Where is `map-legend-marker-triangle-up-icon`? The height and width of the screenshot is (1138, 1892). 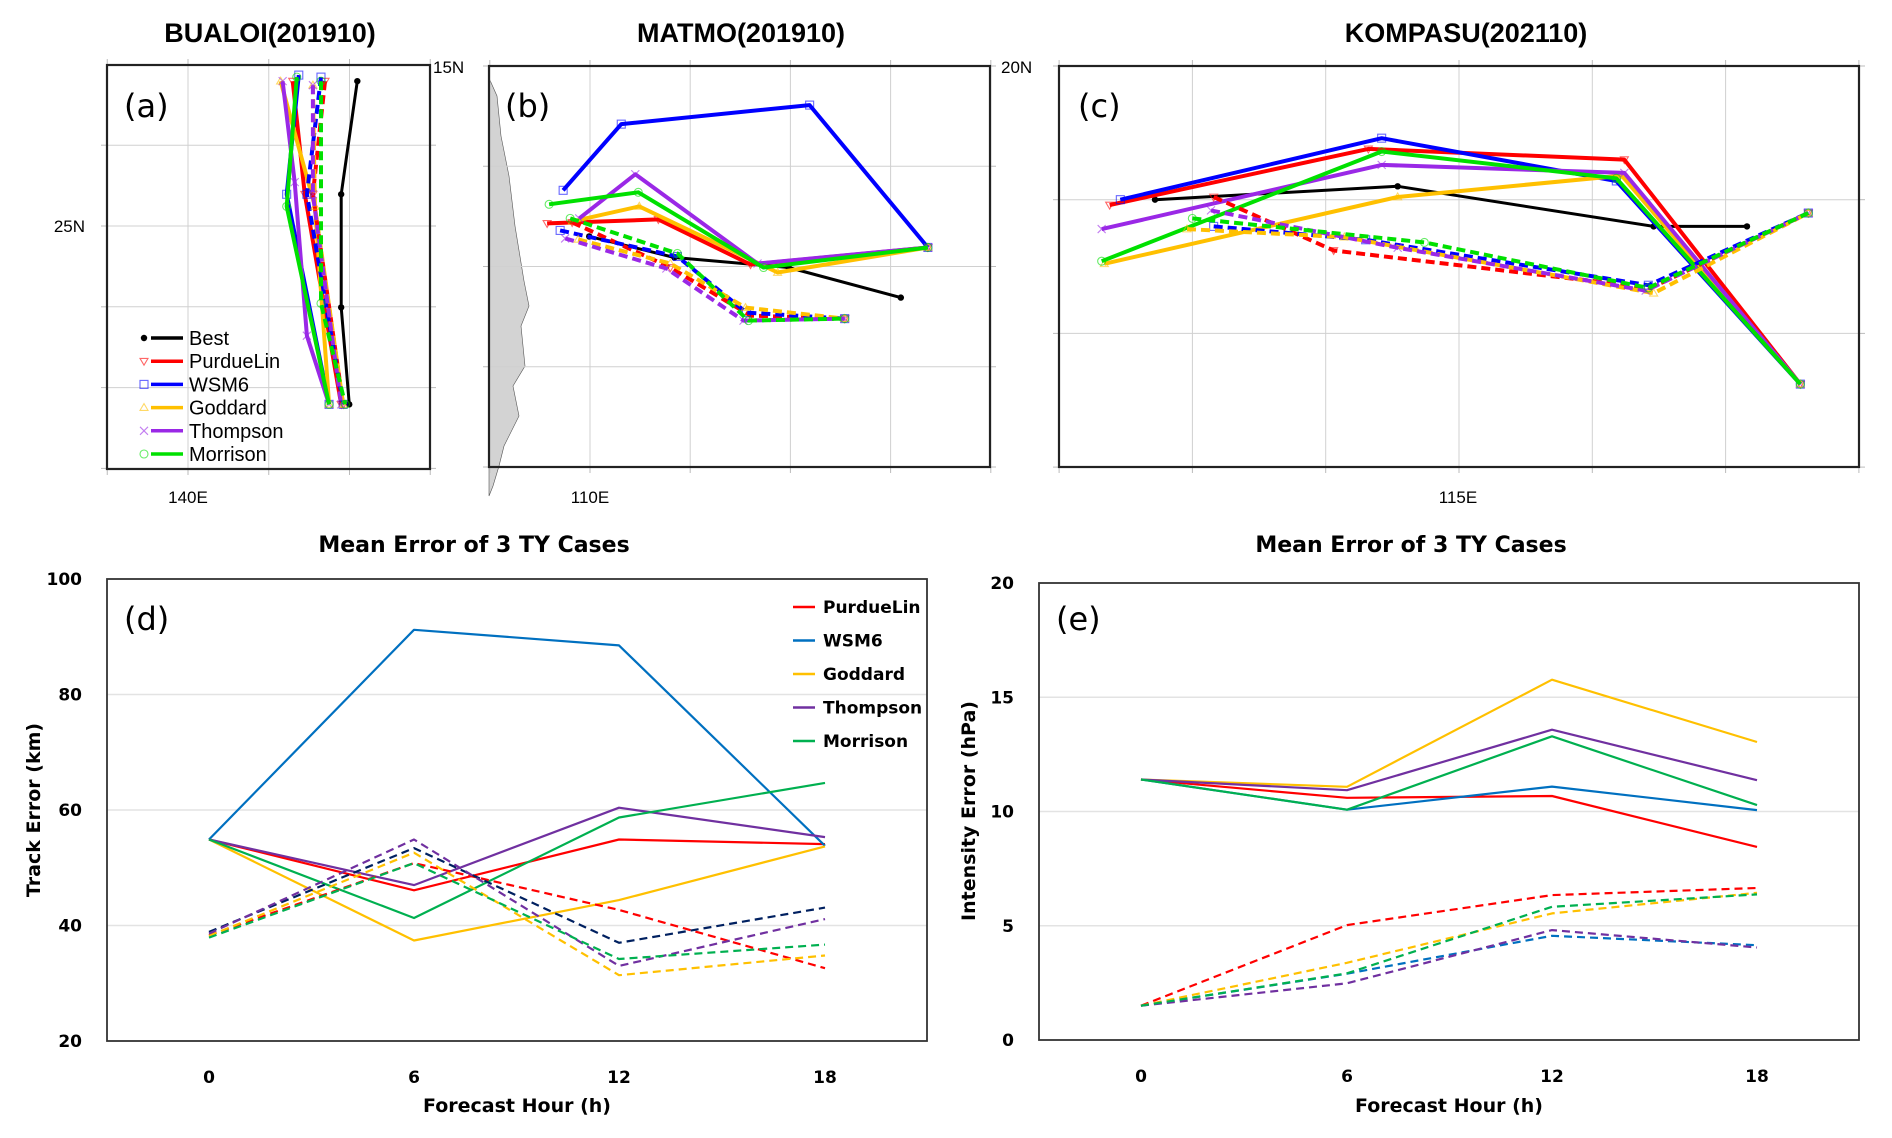 map-legend-marker-triangle-up-icon is located at coordinates (144, 406).